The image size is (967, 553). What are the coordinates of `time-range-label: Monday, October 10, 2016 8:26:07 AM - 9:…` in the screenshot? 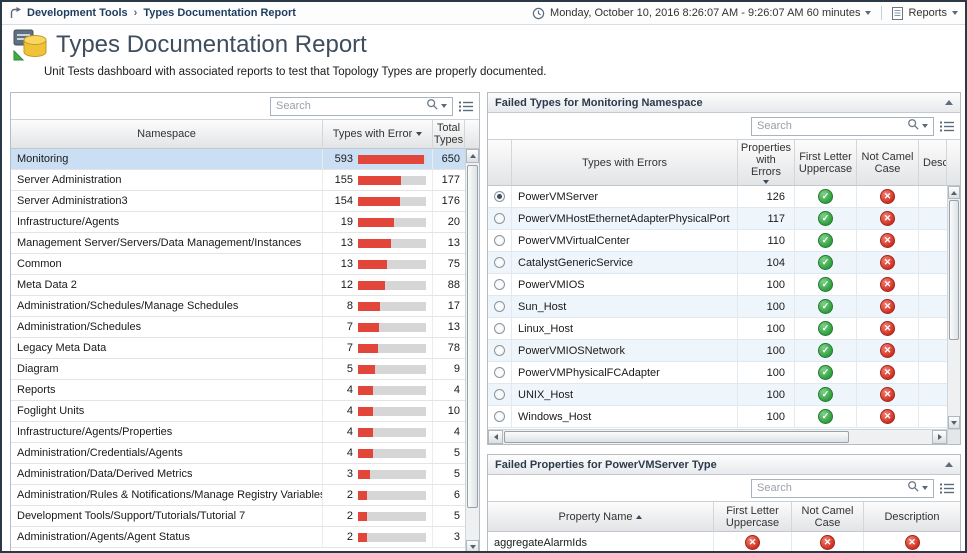 It's located at (705, 13).